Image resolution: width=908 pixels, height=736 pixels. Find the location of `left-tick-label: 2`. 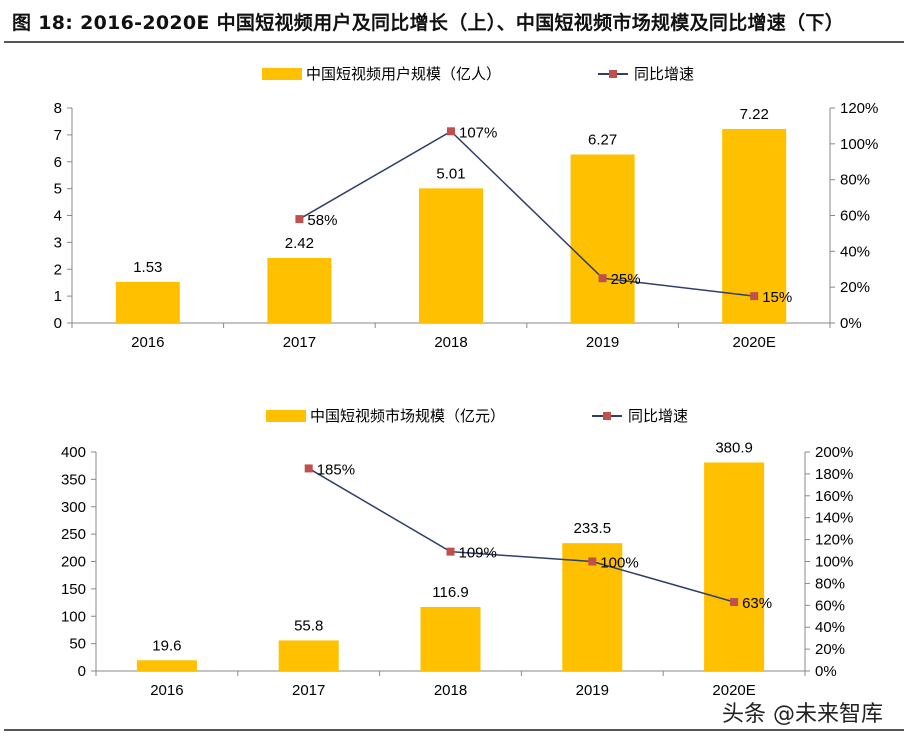

left-tick-label: 2 is located at coordinates (58, 269).